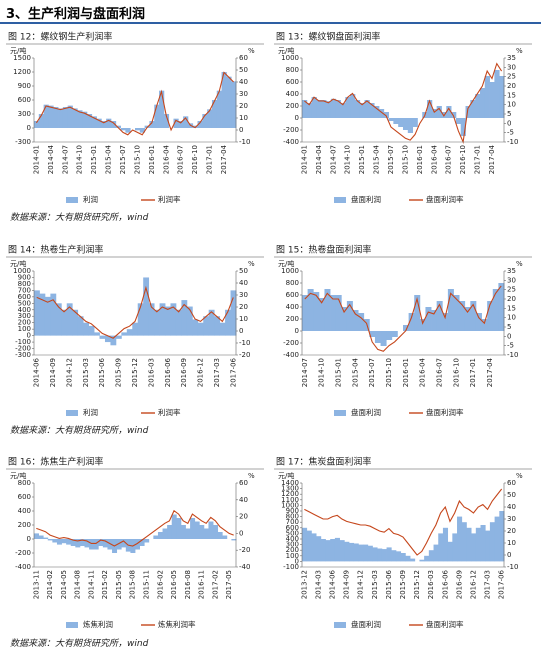 The width and height of the screenshot is (541, 649). Describe the element at coordinates (65, 159) in the screenshot. I see `x-tick-label: 2014-07` at that location.